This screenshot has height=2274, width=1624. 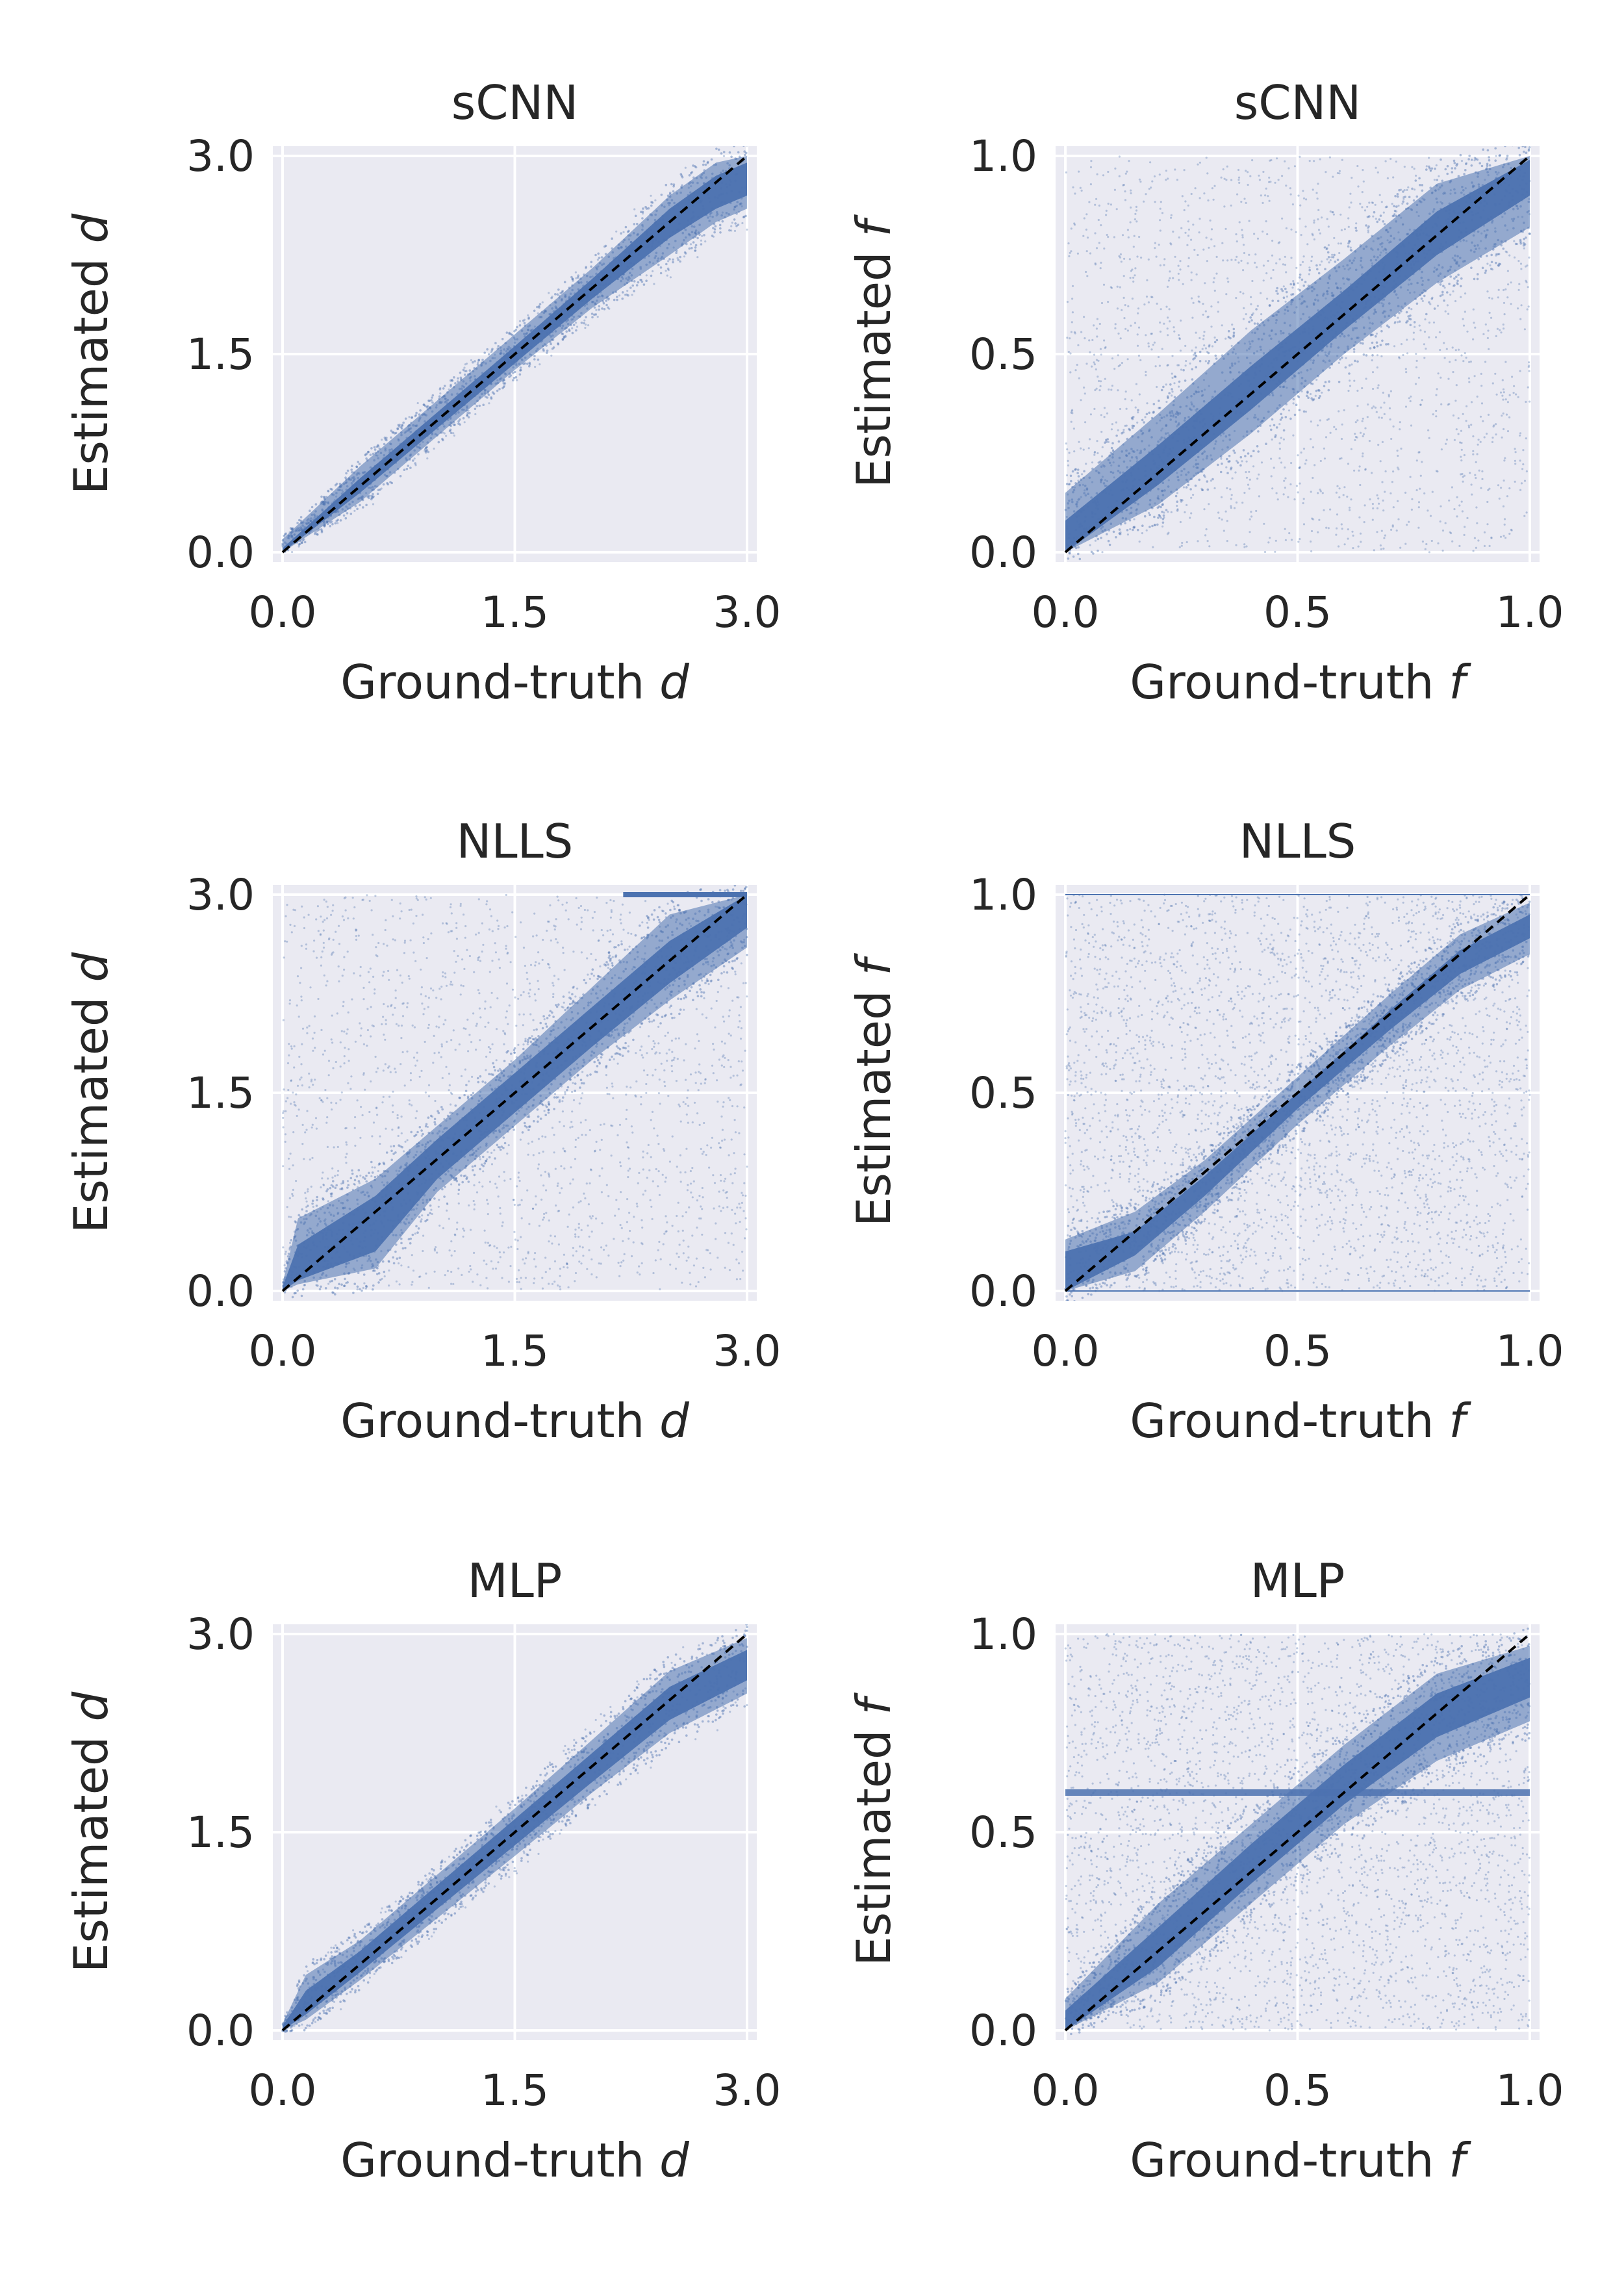 I want to click on y-tick-label: 1.0, so click(x=1003, y=156).